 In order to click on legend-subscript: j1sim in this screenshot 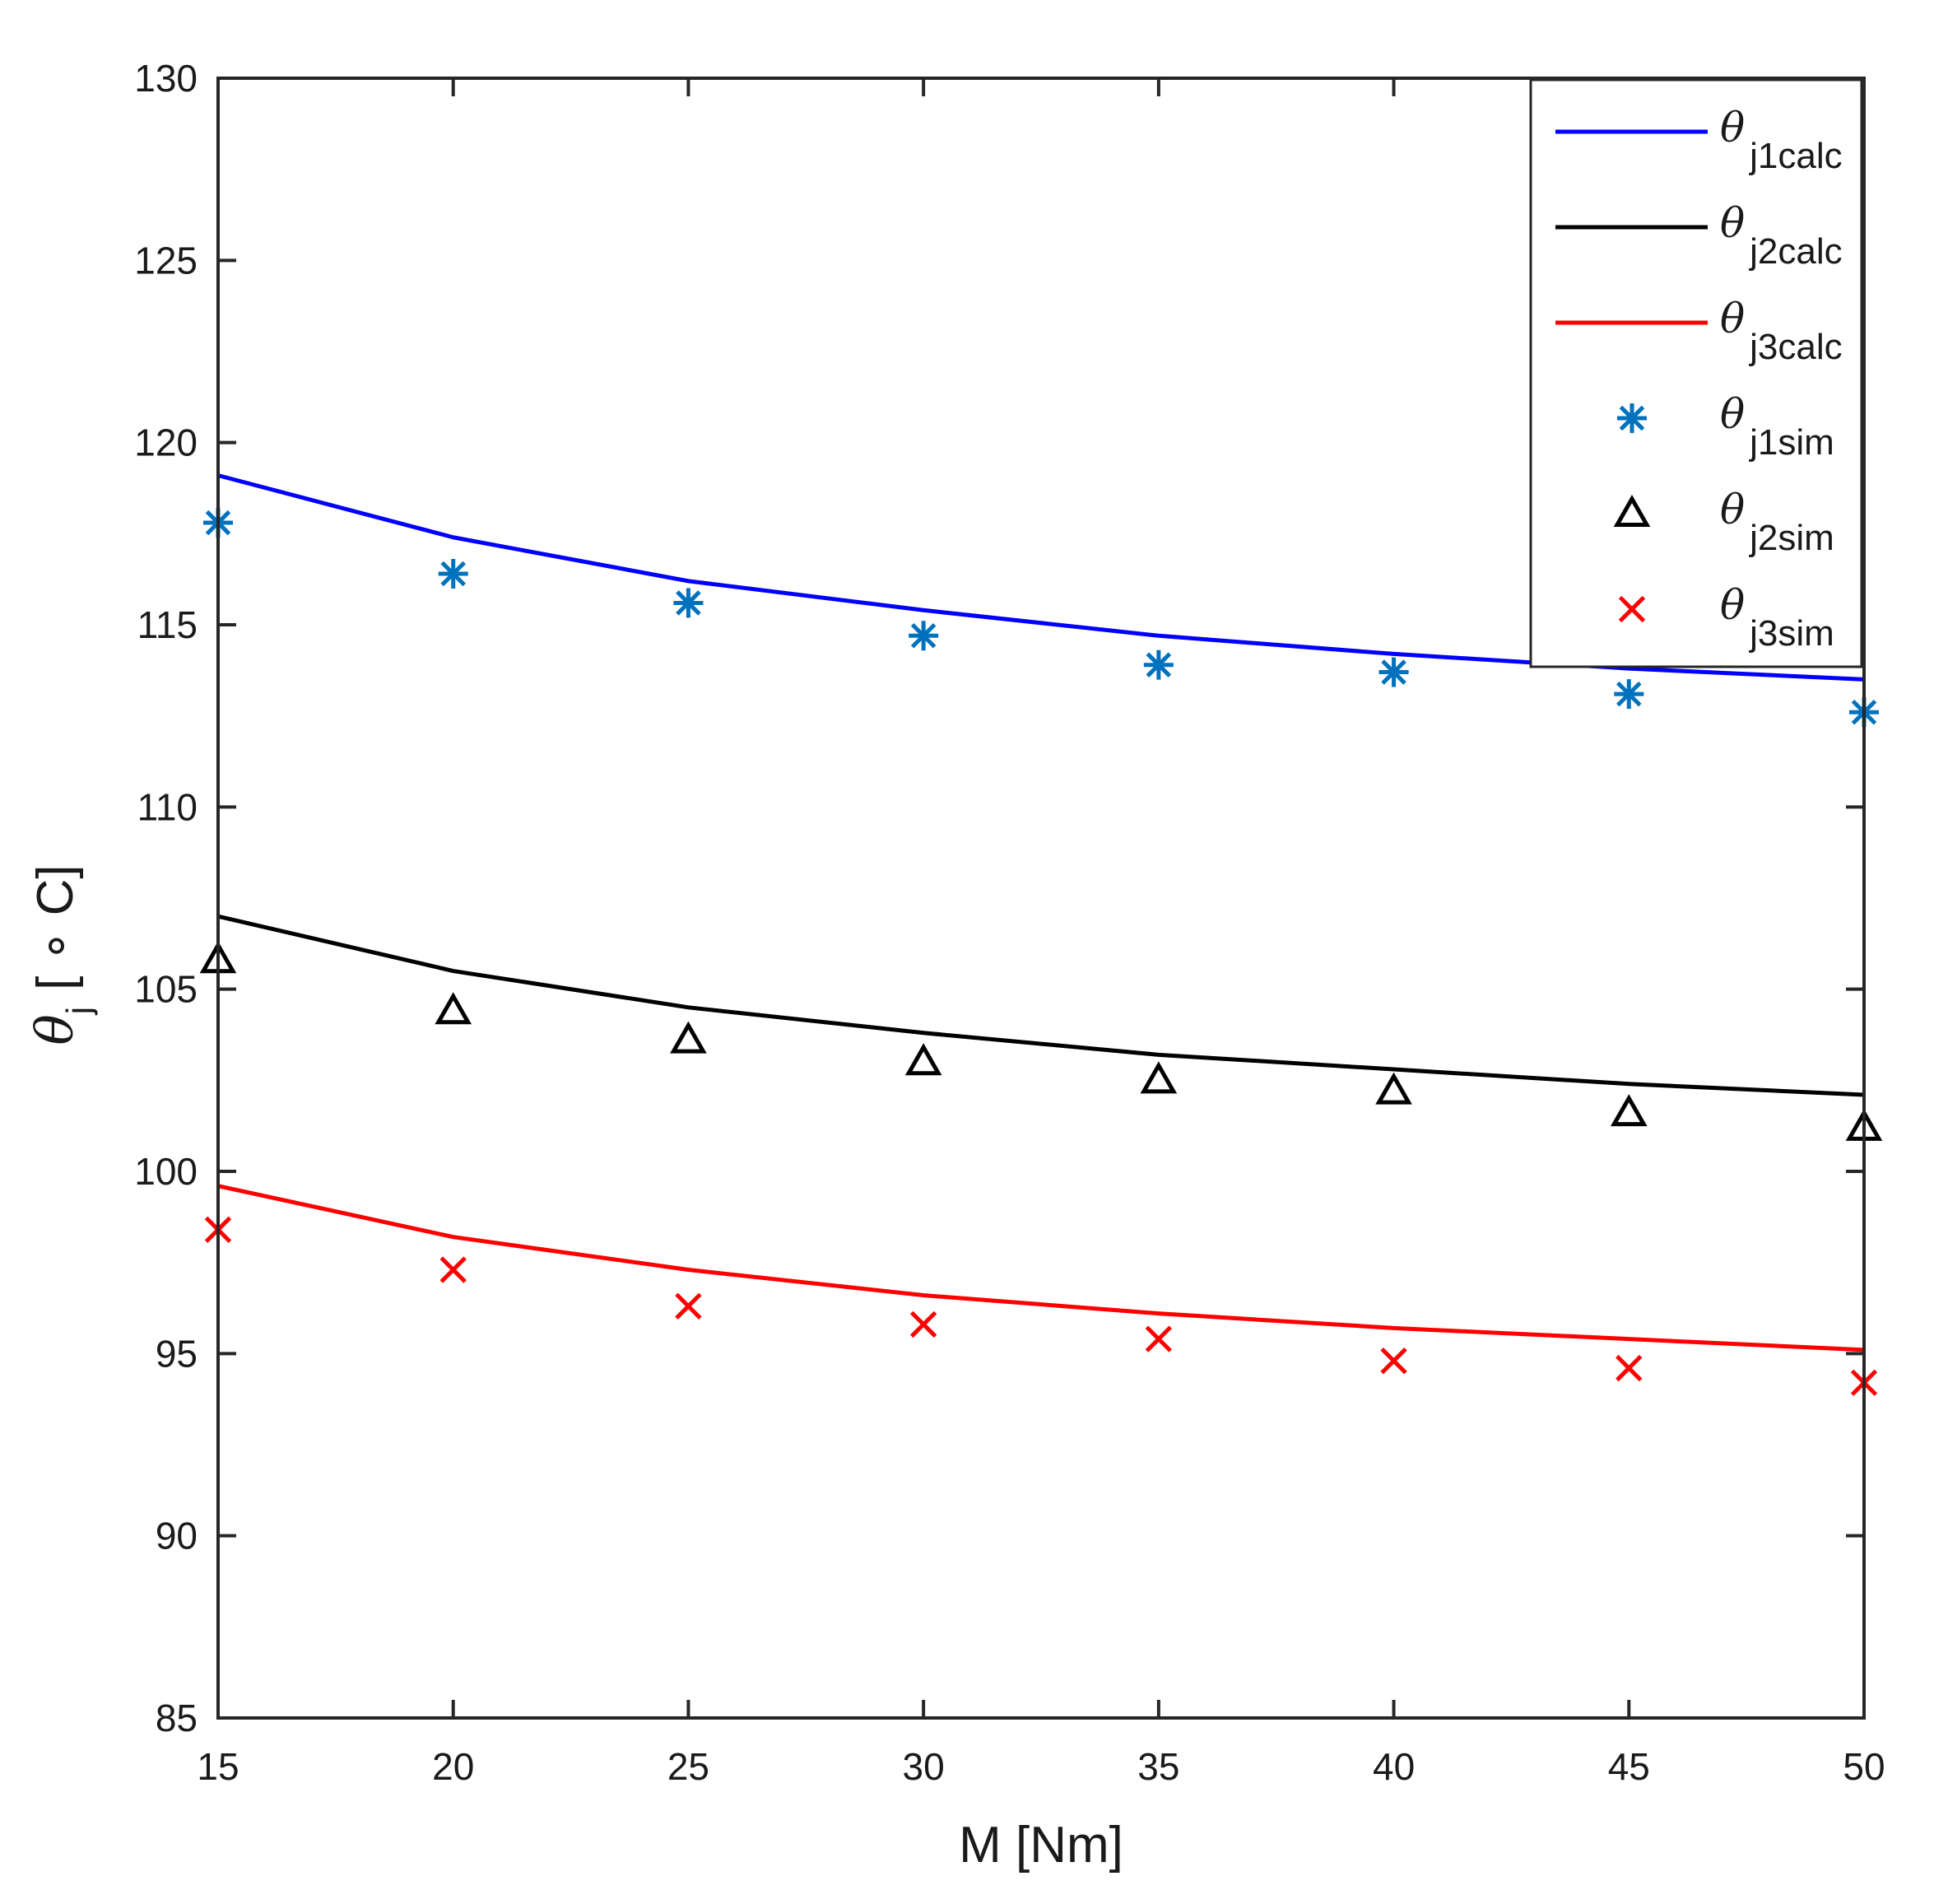, I will do `click(1791, 442)`.